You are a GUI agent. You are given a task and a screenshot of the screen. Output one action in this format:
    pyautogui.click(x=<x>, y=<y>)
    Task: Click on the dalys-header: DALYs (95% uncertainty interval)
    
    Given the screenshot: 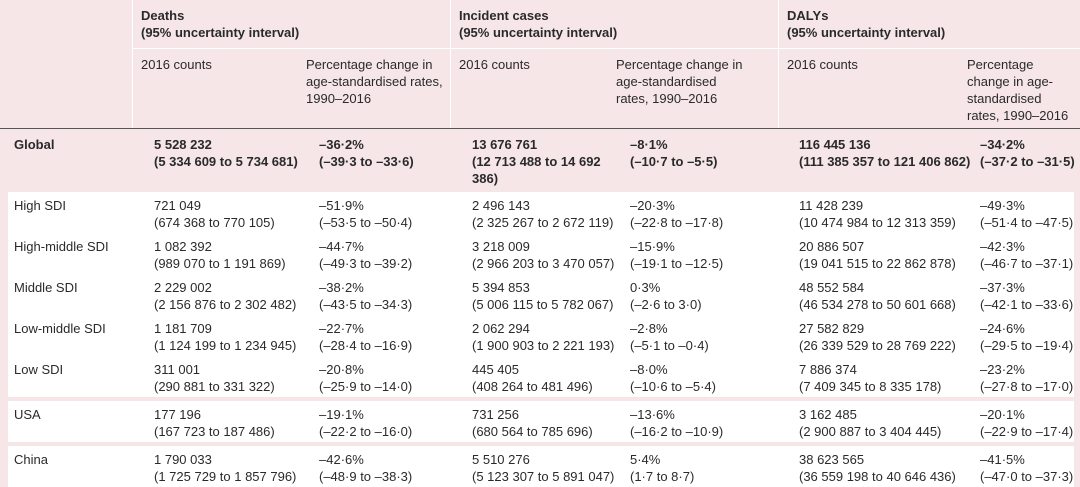 What is the action you would take?
    pyautogui.click(x=866, y=24)
    